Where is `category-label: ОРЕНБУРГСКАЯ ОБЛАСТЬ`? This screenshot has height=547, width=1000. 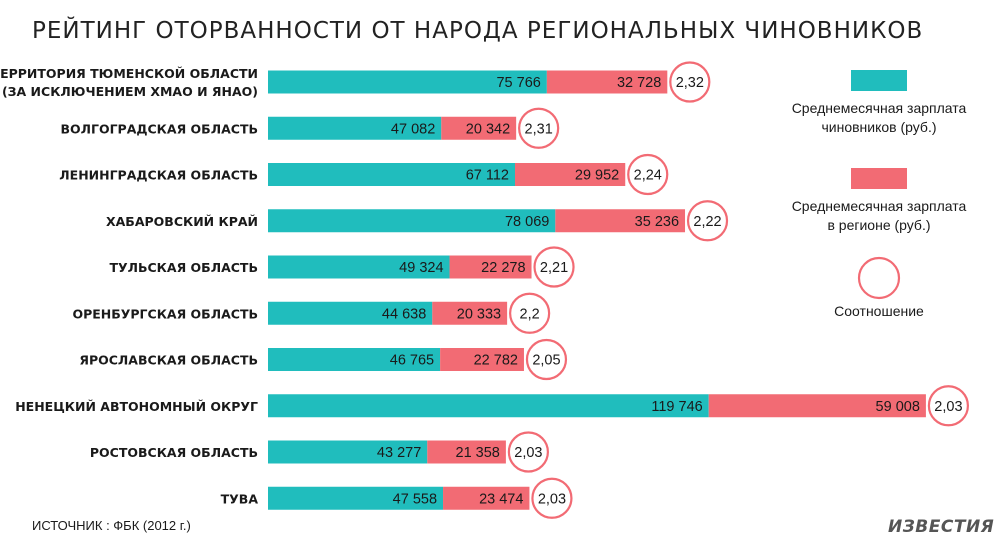 category-label: ОРЕНБУРГСКАЯ ОБЛАСТЬ is located at coordinates (165, 313).